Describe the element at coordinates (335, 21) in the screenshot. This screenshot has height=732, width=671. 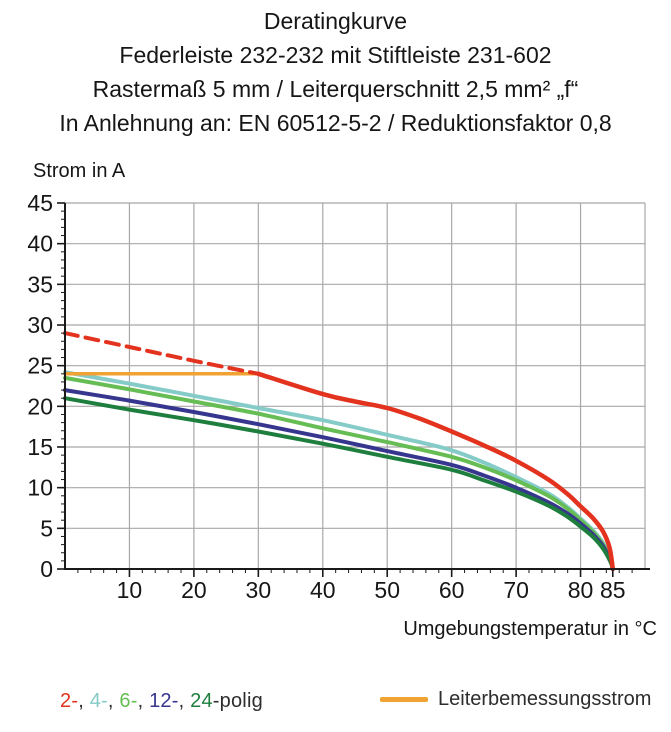
I see `title-line-1: Deratingkurve` at that location.